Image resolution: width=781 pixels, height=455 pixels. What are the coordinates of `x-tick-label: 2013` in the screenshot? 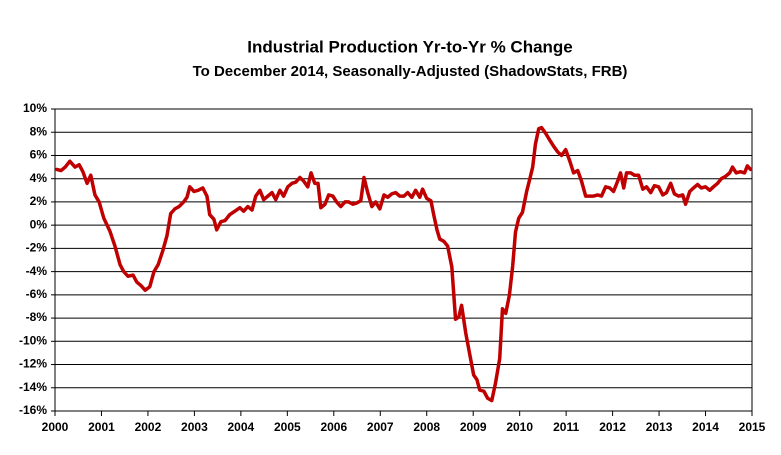 It's located at (659, 427).